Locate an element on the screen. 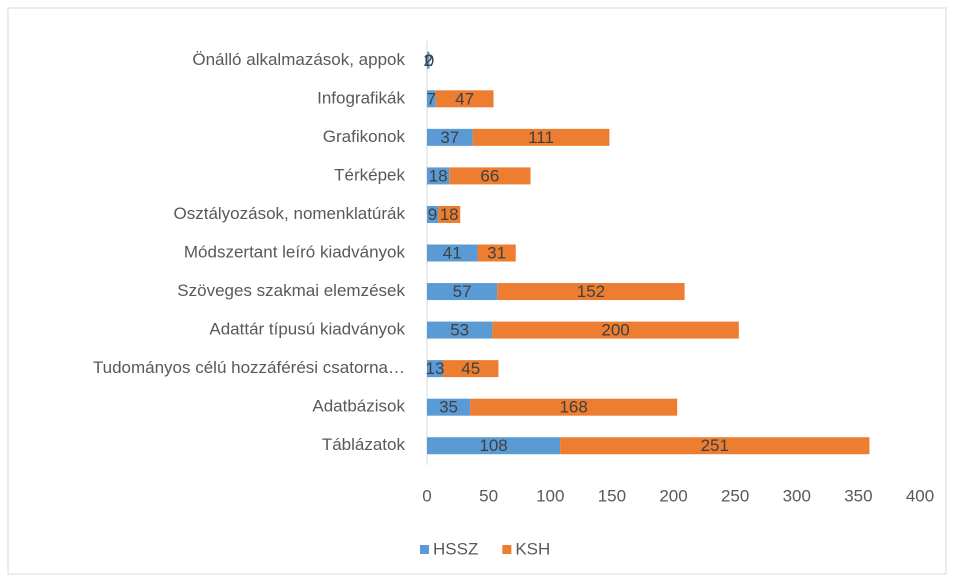 This screenshot has height=585, width=955. data-label: 9 is located at coordinates (432, 214).